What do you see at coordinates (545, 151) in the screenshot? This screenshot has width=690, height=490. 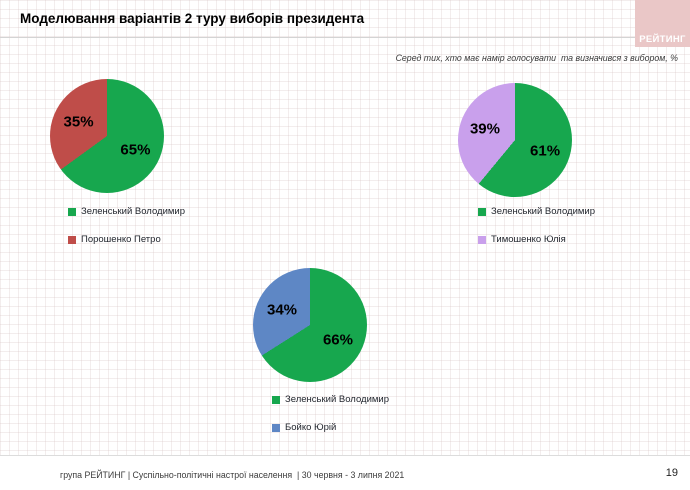 I see `slice-value-label: 61%` at bounding box center [545, 151].